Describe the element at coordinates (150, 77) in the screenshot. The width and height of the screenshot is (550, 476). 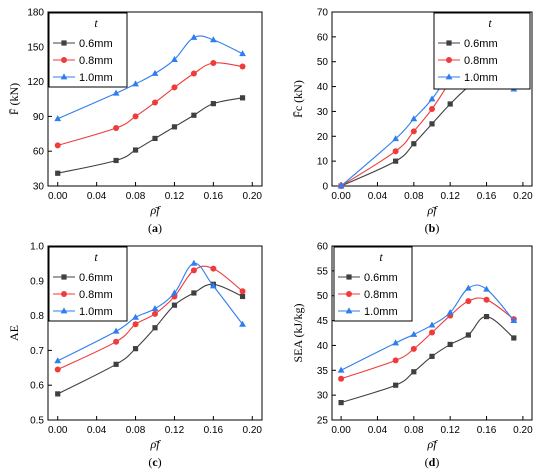
I see `series-line-1.0mm` at that location.